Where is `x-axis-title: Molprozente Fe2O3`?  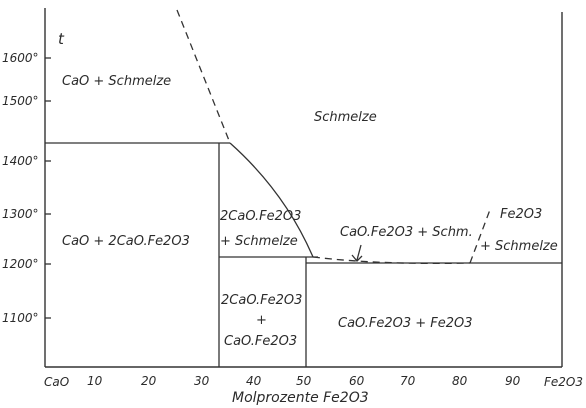 x-axis-title: Molprozente Fe2O3 is located at coordinates (300, 398).